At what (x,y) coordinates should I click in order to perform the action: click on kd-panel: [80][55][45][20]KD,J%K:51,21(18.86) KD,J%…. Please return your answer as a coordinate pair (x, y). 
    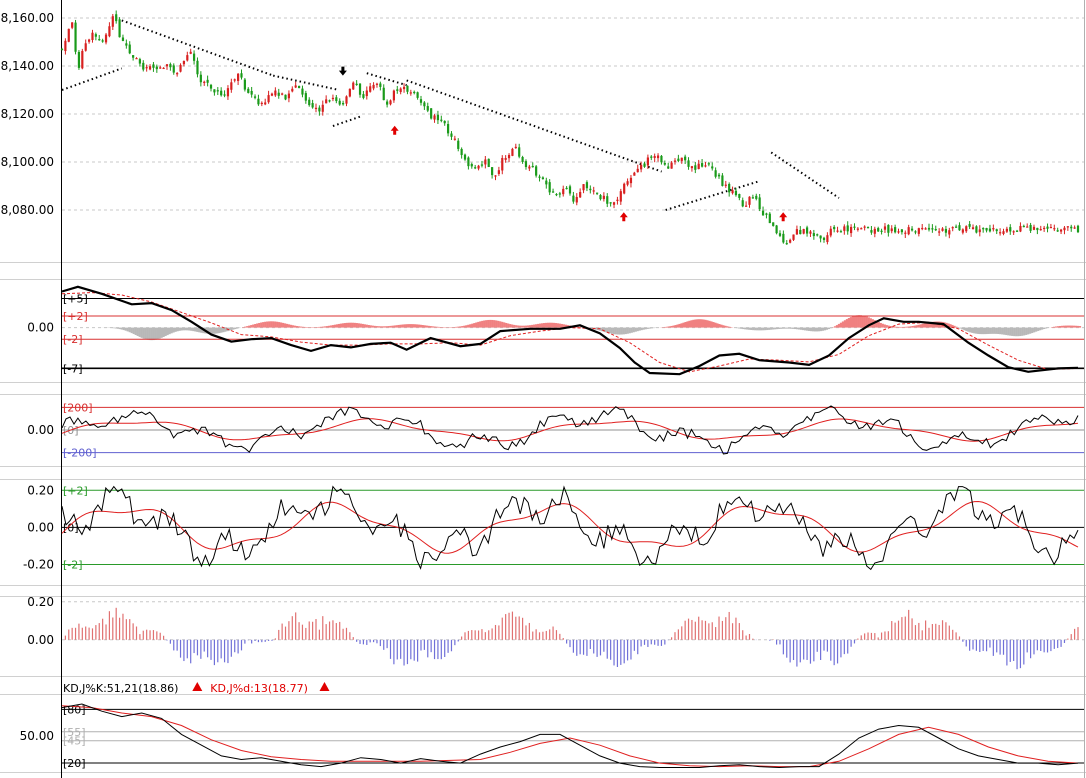
    Looking at the image, I should click on (572, 726).